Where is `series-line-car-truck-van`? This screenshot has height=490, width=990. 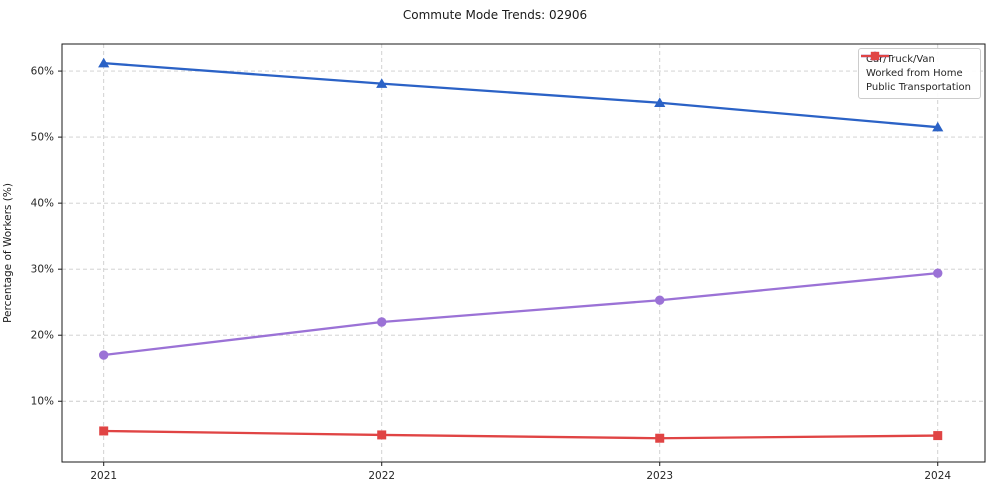 series-line-car-truck-van is located at coordinates (520, 95).